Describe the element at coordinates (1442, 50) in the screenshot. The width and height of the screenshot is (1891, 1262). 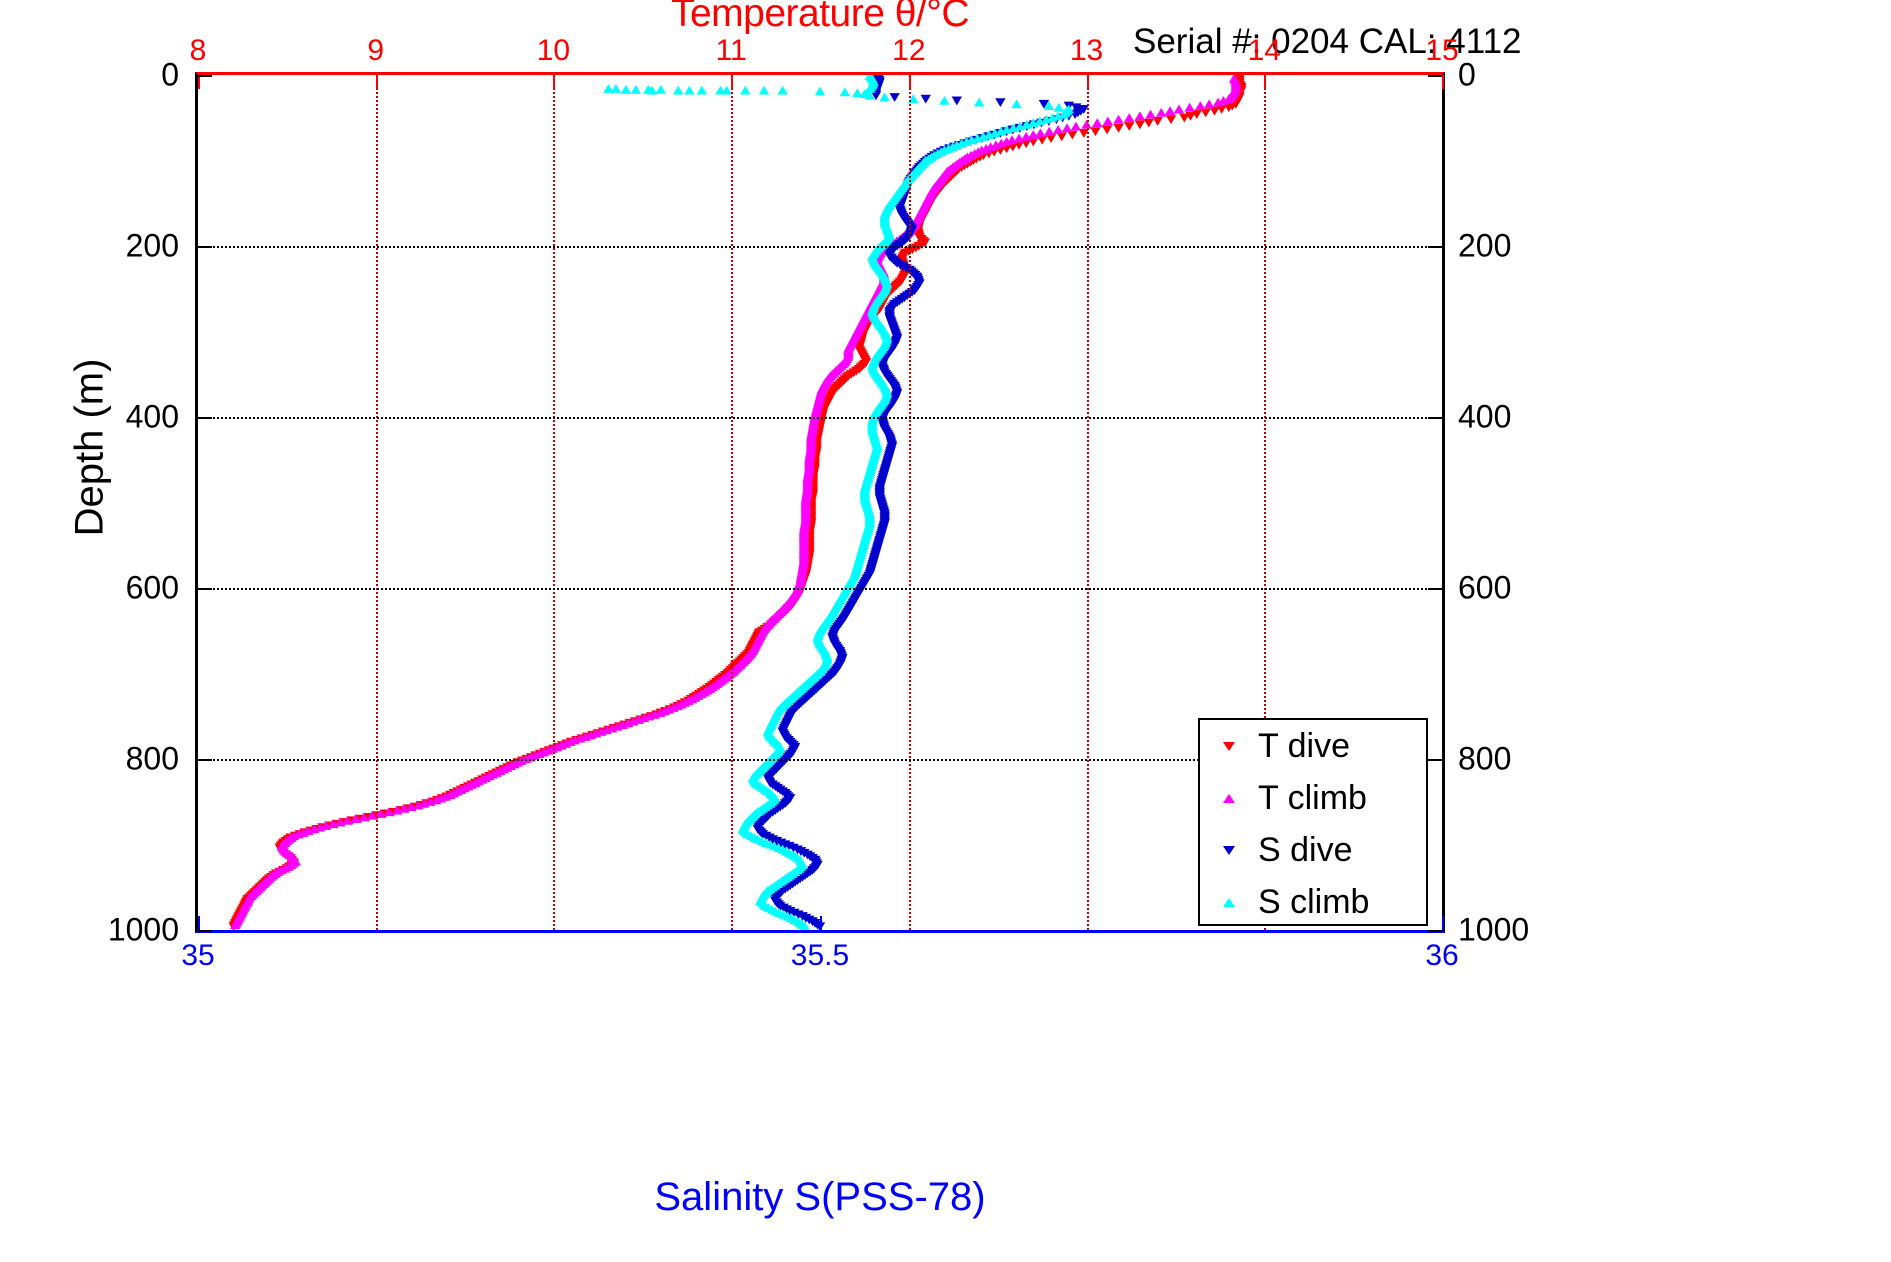
I see `top-axis-ticklabel: 15` at that location.